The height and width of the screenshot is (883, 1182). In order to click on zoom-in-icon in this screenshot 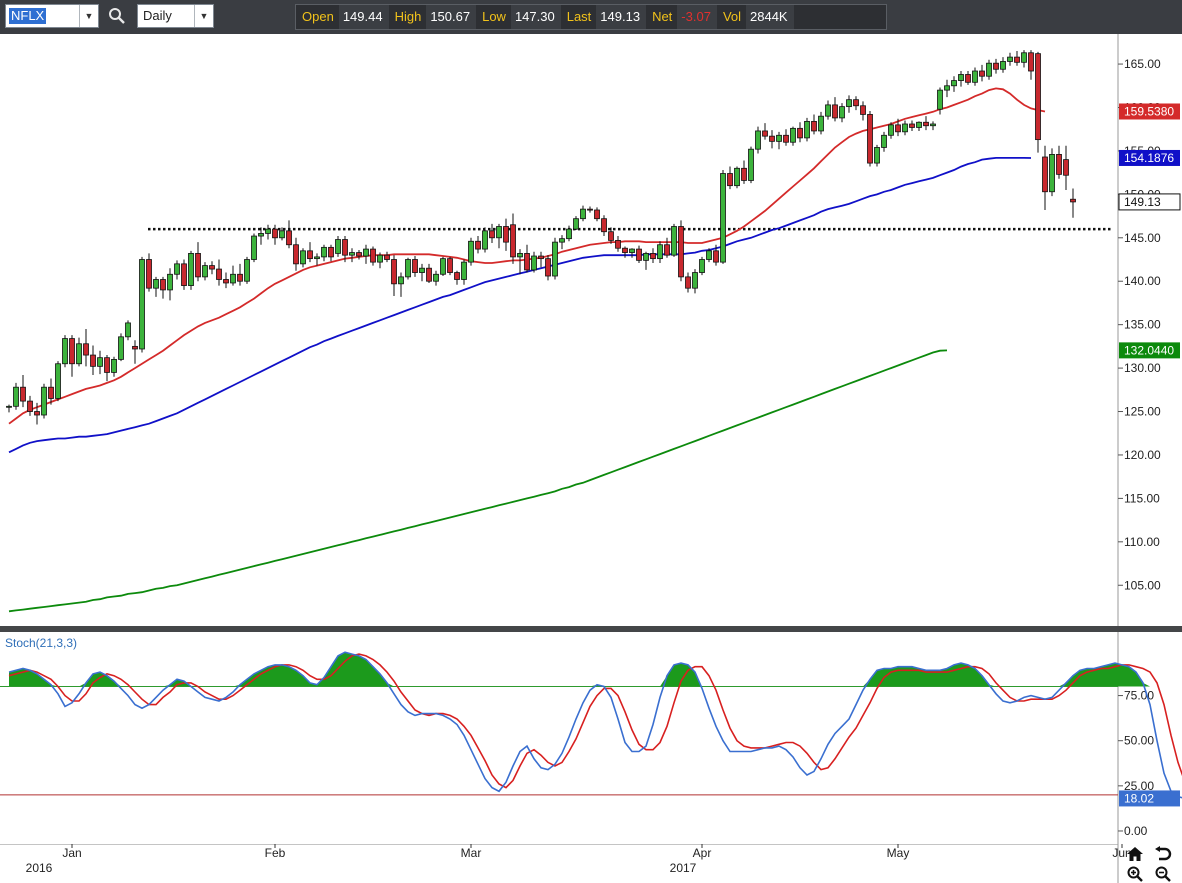, I will do `click(1135, 874)`.